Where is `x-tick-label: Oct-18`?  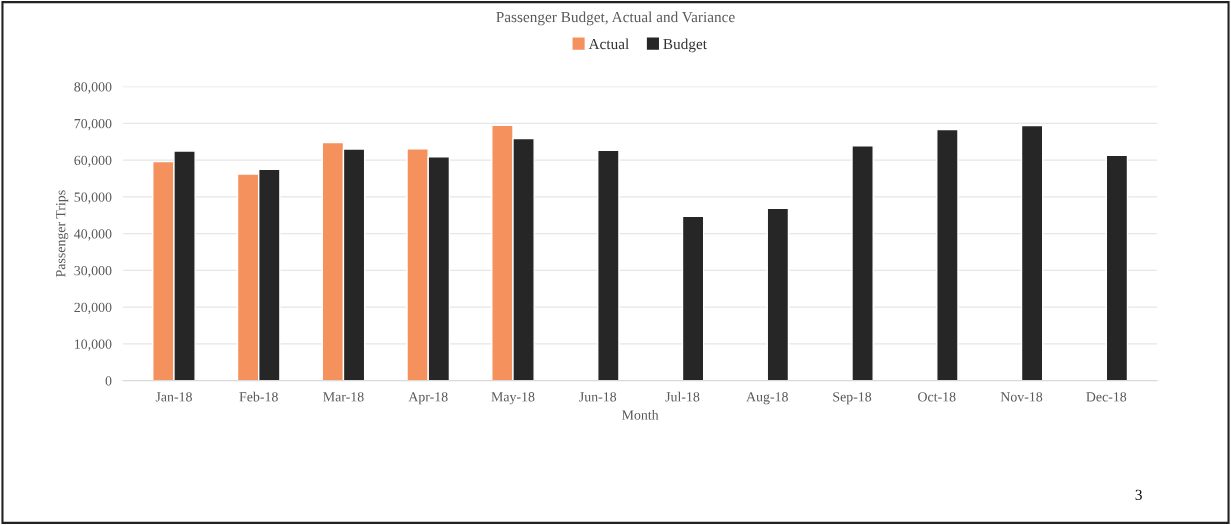 x-tick-label: Oct-18 is located at coordinates (937, 397).